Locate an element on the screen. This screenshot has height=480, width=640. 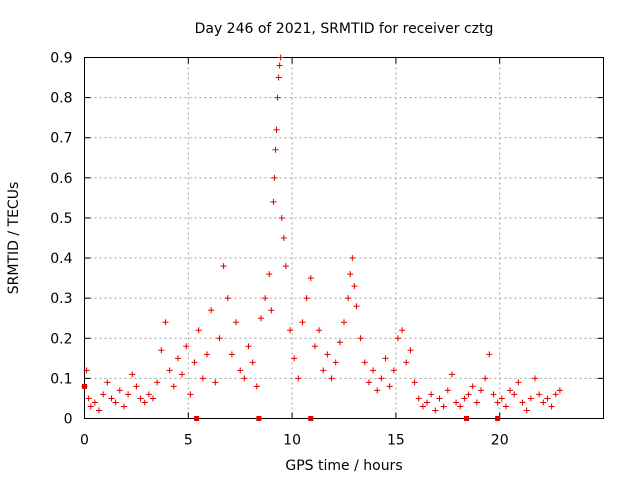
y-tick-label: 0.7 is located at coordinates (61, 139).